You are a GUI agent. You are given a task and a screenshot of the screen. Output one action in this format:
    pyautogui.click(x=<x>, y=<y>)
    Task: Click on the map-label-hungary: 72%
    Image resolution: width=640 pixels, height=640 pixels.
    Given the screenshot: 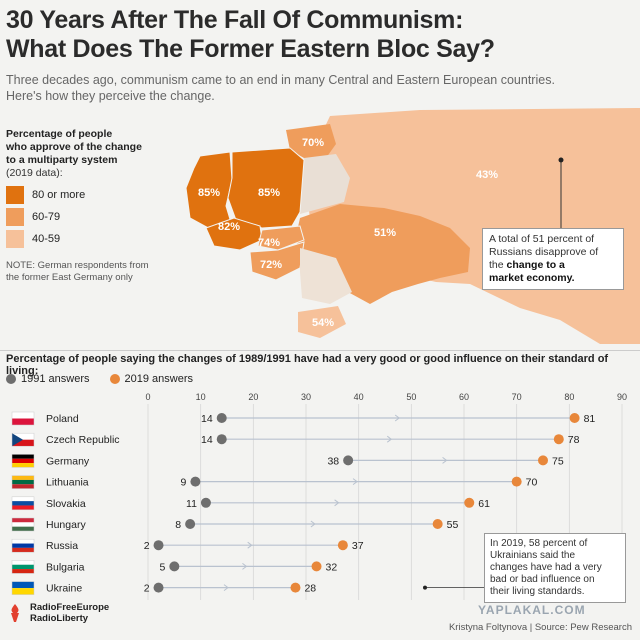 What is the action you would take?
    pyautogui.click(x=271, y=265)
    